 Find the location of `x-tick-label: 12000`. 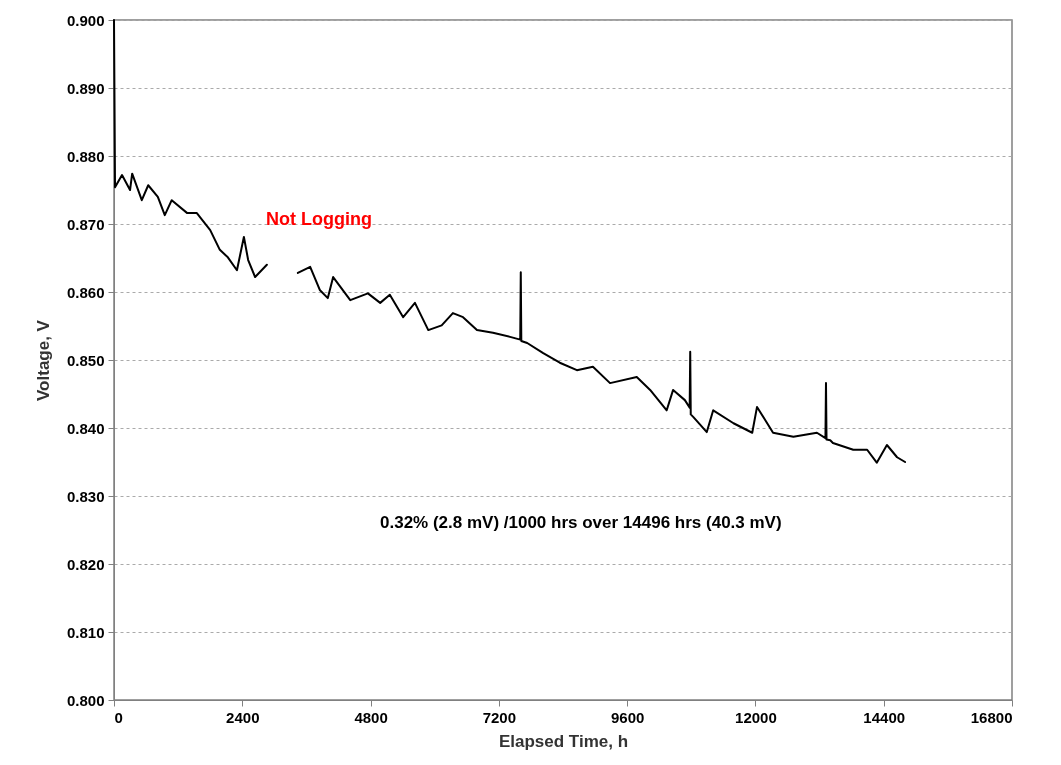

x-tick-label: 12000 is located at coordinates (756, 717).